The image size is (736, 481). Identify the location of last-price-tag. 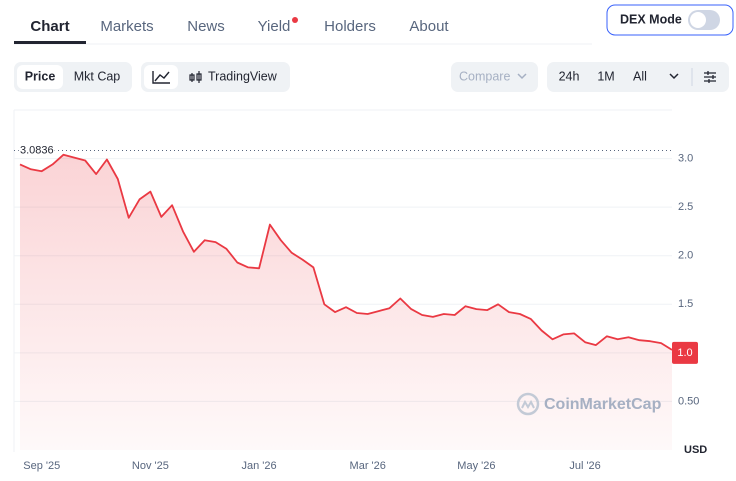
(685, 352).